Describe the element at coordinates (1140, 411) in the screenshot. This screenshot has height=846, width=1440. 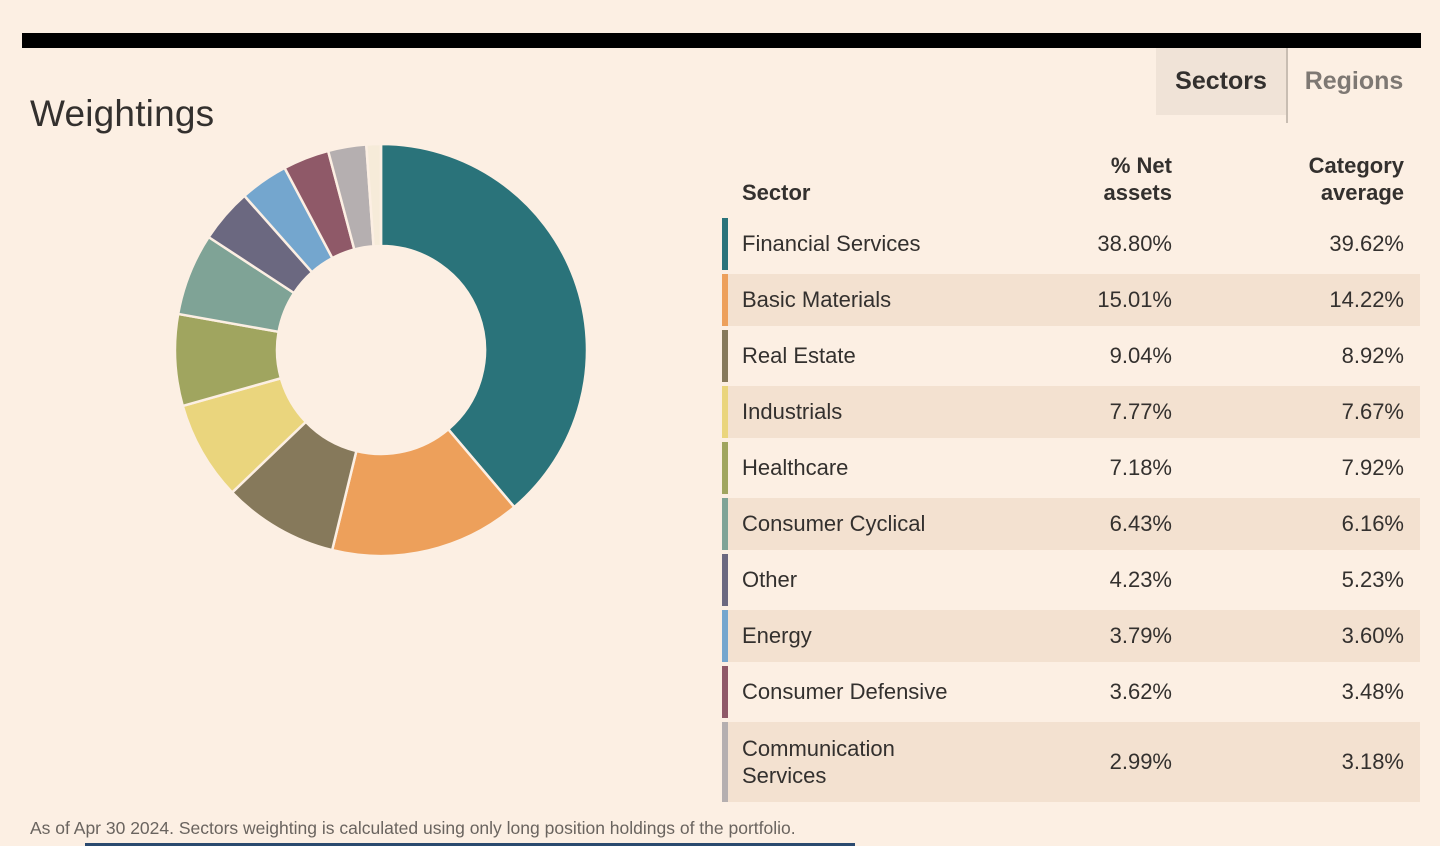
I see `cell-net-assets: 7.77%` at that location.